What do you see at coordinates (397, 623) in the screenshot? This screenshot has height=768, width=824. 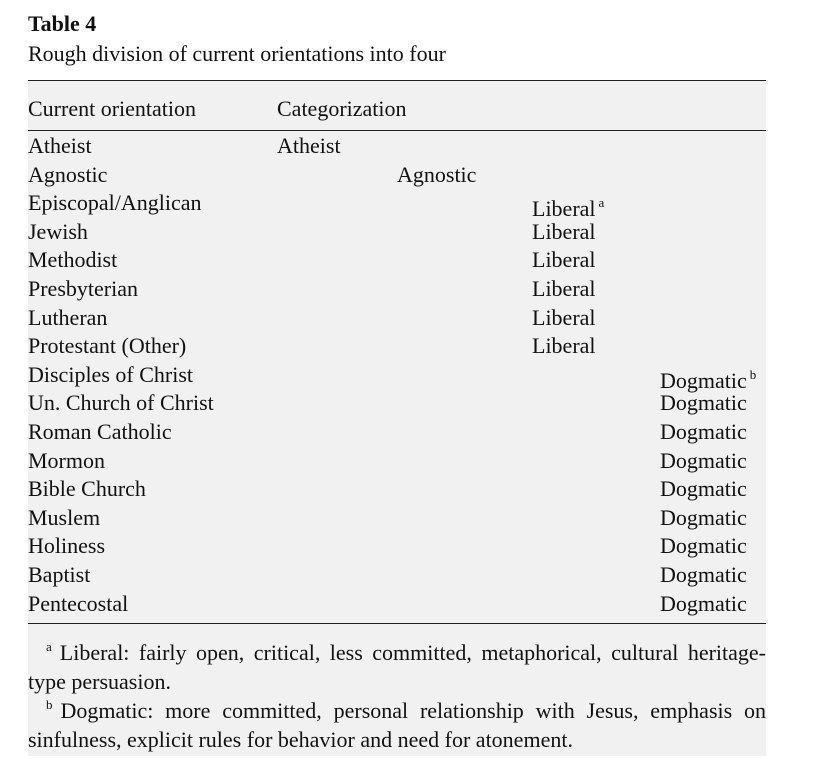 I see `bottom-rule` at bounding box center [397, 623].